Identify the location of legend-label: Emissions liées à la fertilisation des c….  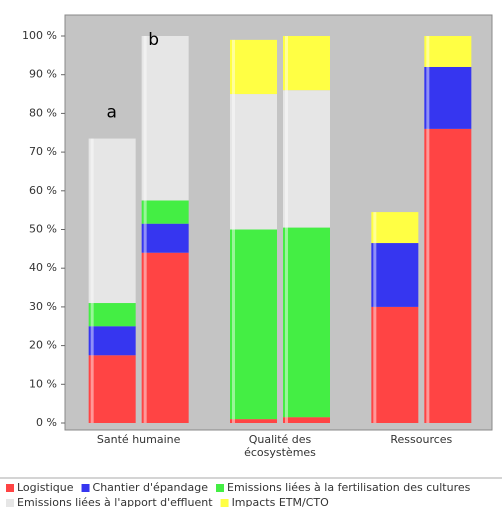
(349, 487).